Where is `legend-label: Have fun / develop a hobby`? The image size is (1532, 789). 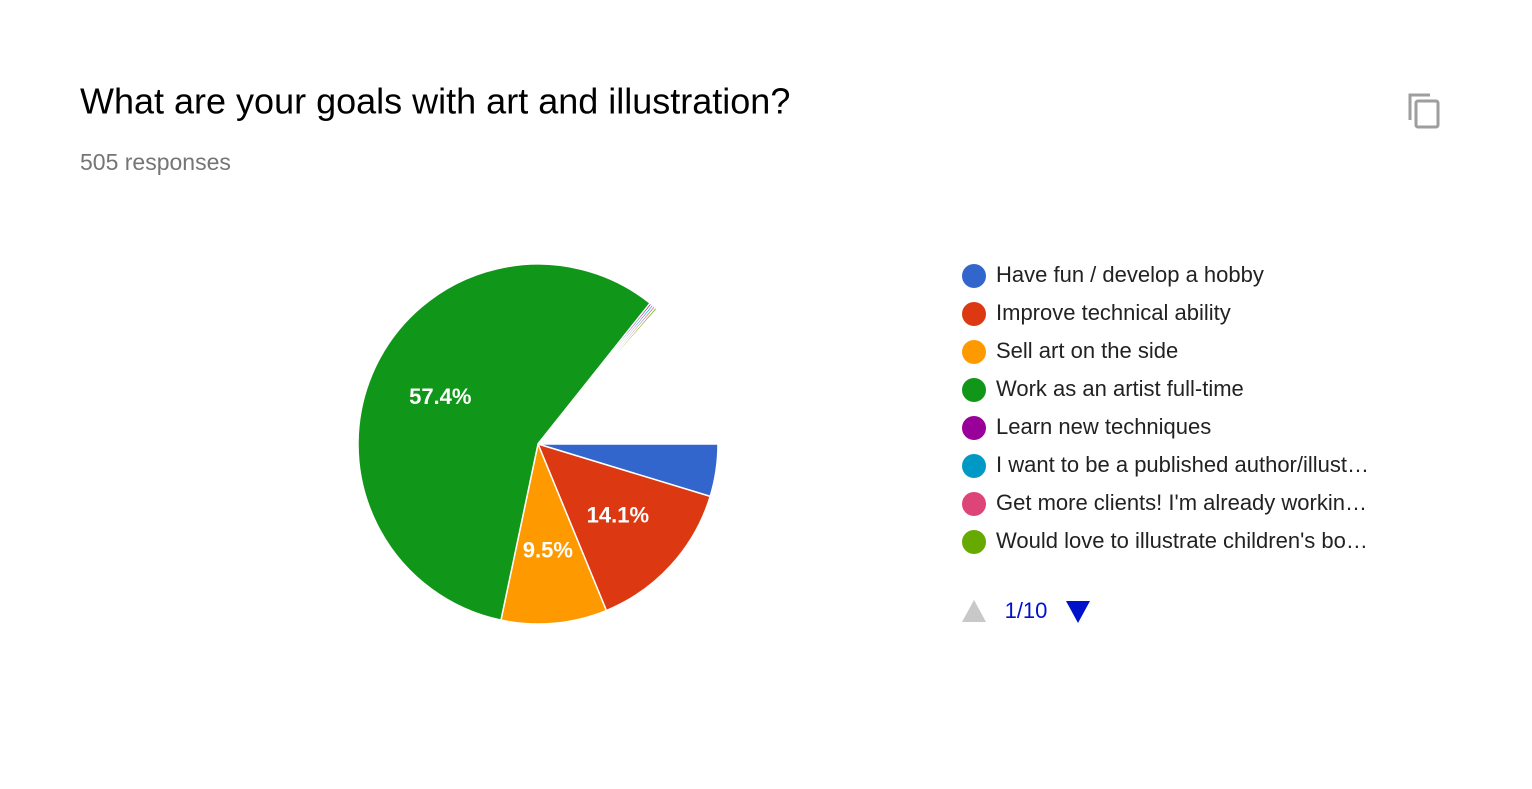
legend-label: Have fun / develop a hobby is located at coordinates (1130, 274).